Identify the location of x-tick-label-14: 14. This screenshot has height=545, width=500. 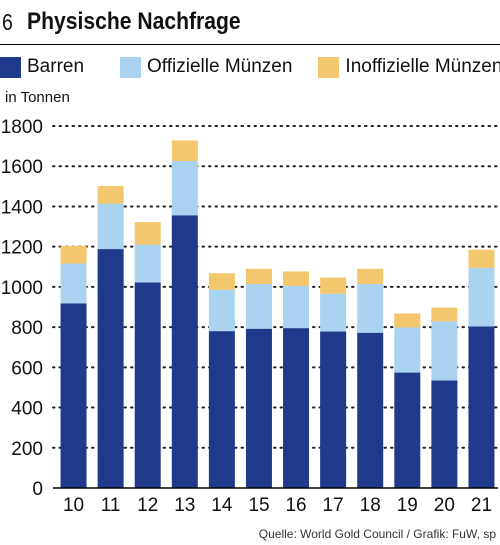
(222, 505).